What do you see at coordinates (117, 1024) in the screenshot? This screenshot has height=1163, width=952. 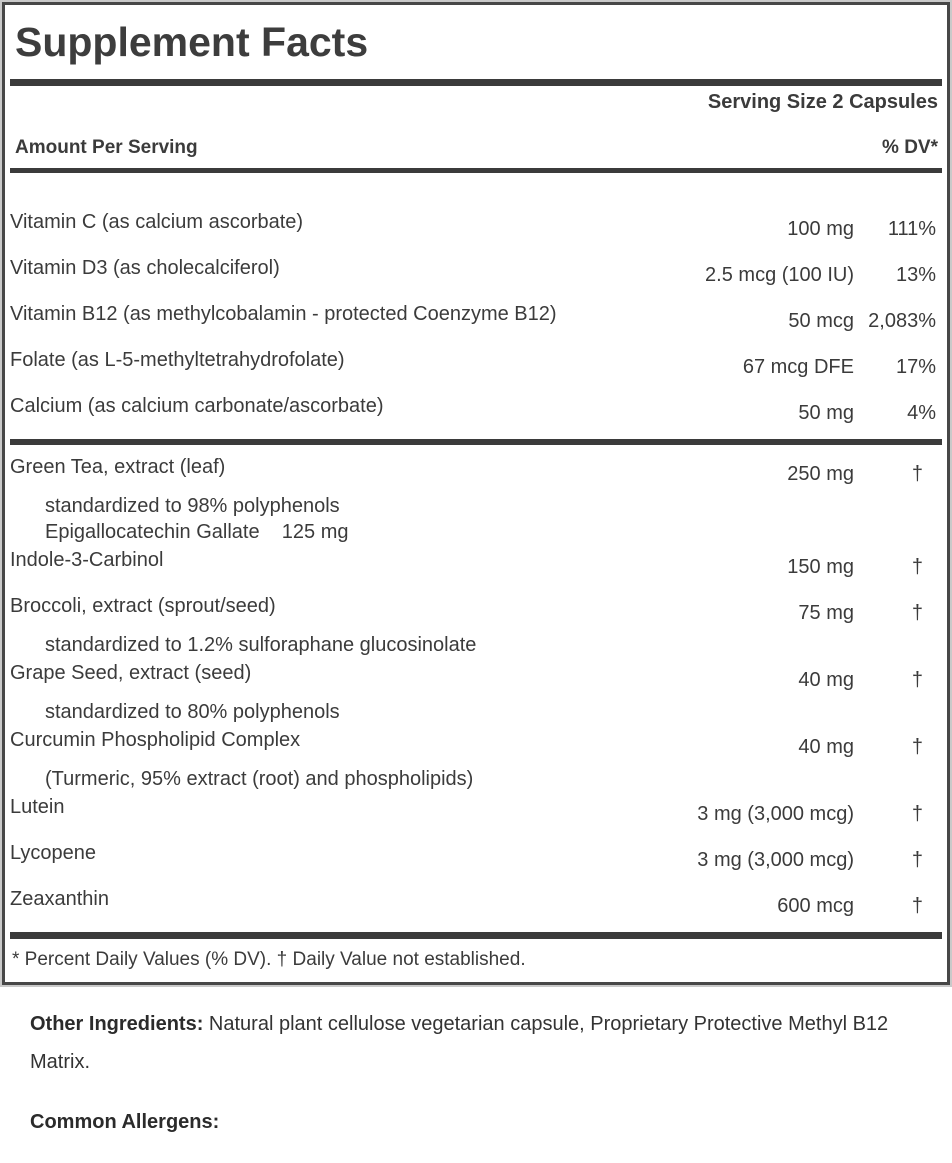 I see `other-ingredients-label: Other Ingredients:` at bounding box center [117, 1024].